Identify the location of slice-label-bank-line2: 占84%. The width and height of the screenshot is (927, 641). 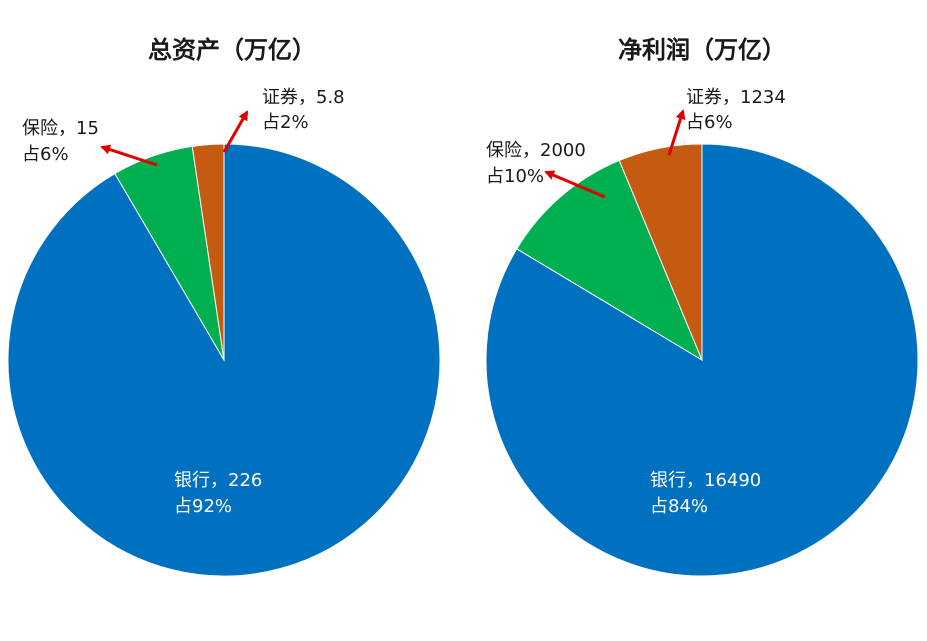
(679, 506).